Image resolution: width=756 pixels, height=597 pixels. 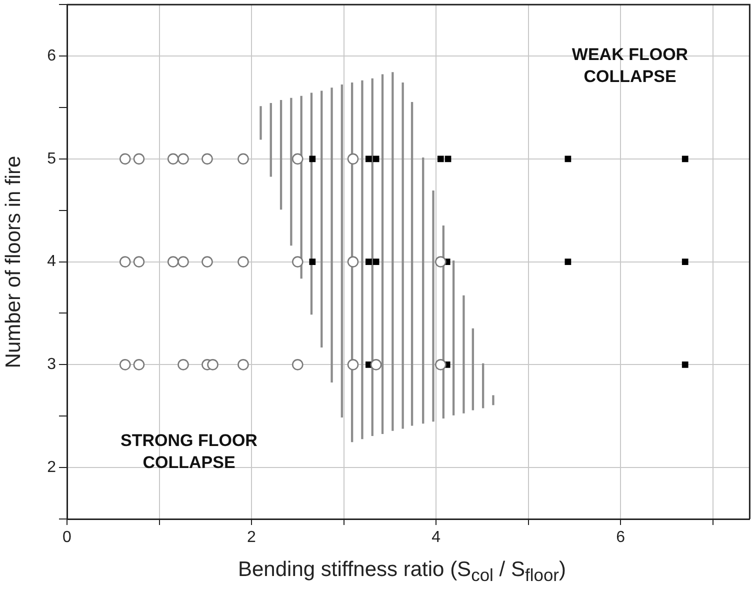 I want to click on x-axis-title: Bending stiffness ratio (S$_{col}$ / S$_{floor}$), so click(x=402, y=572).